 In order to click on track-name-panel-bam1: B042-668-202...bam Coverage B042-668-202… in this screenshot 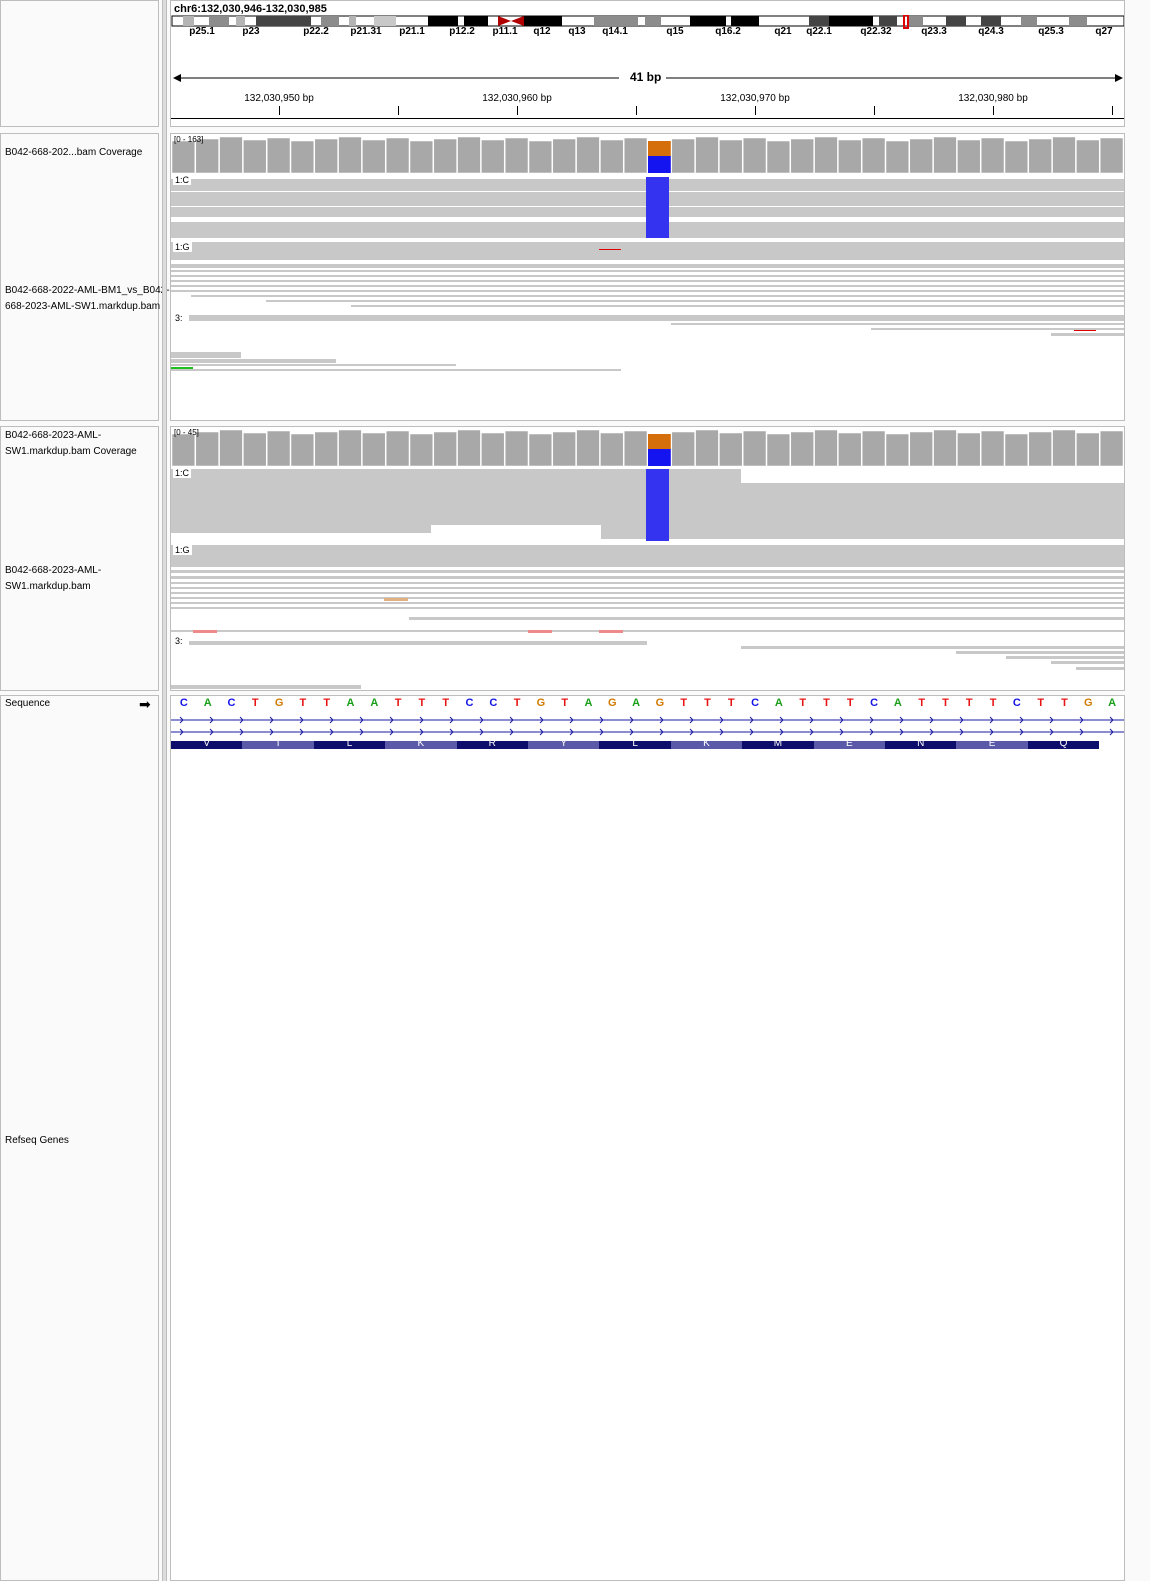, I will do `click(85, 277)`.